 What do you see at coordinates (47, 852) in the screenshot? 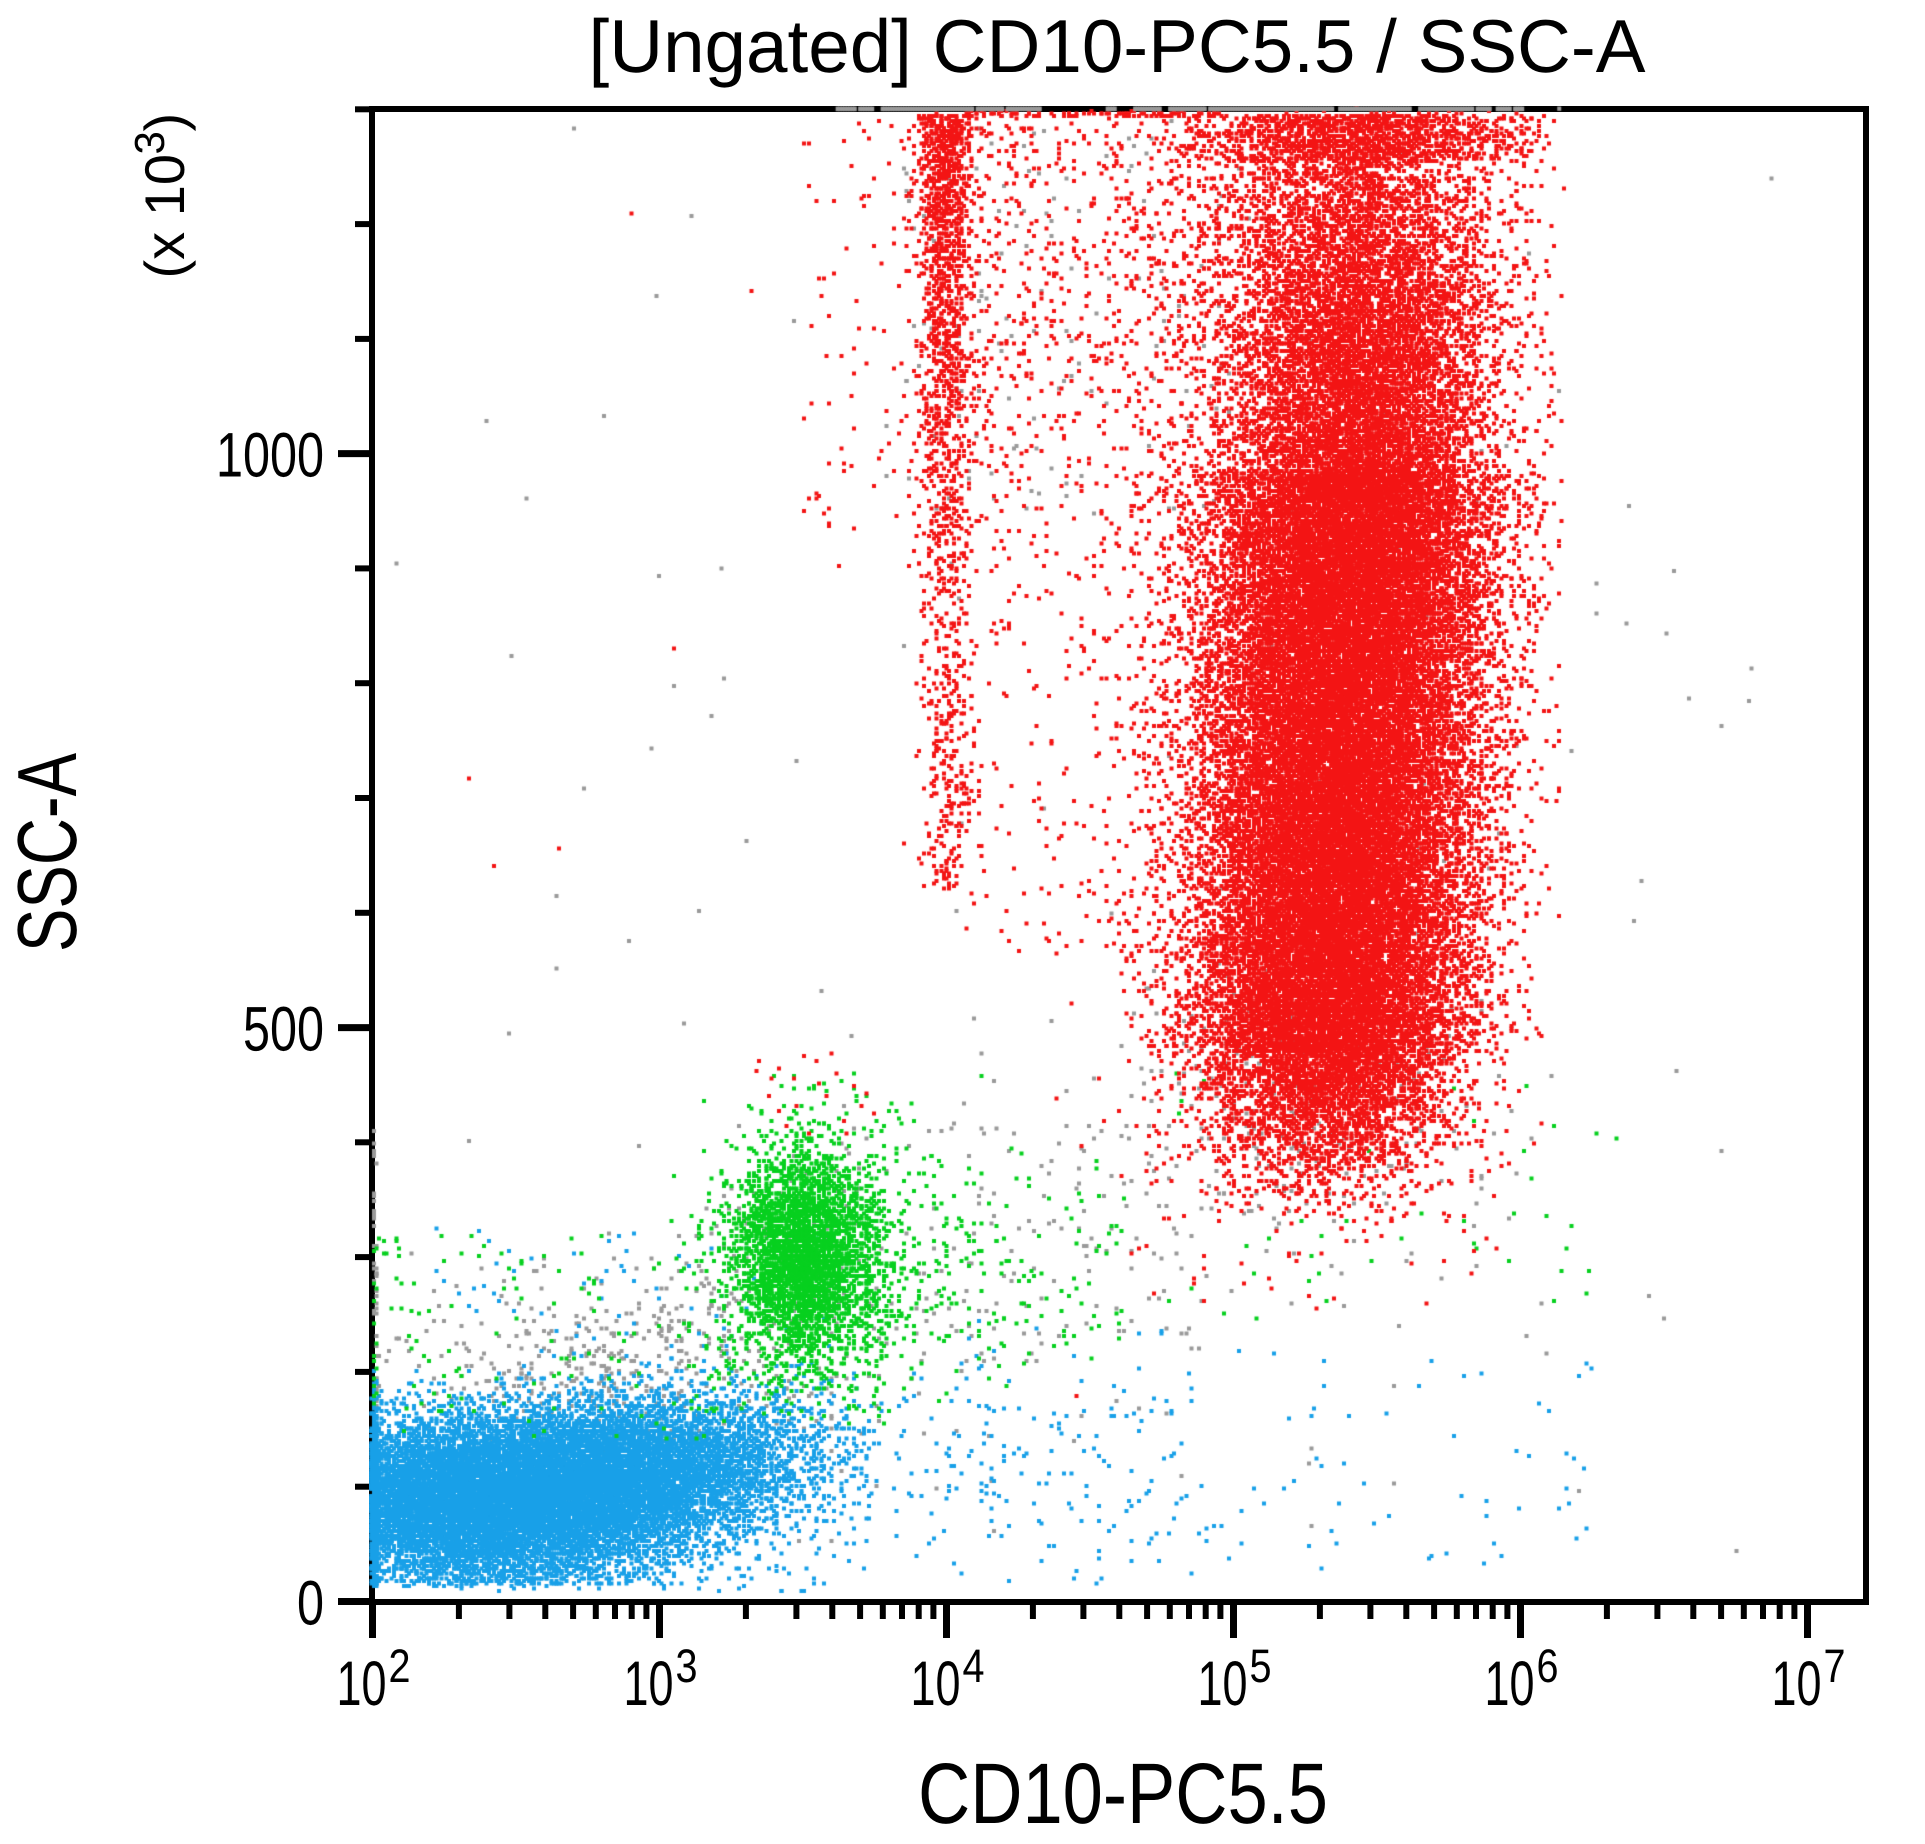
I see `svg-text: SSC-A` at bounding box center [47, 852].